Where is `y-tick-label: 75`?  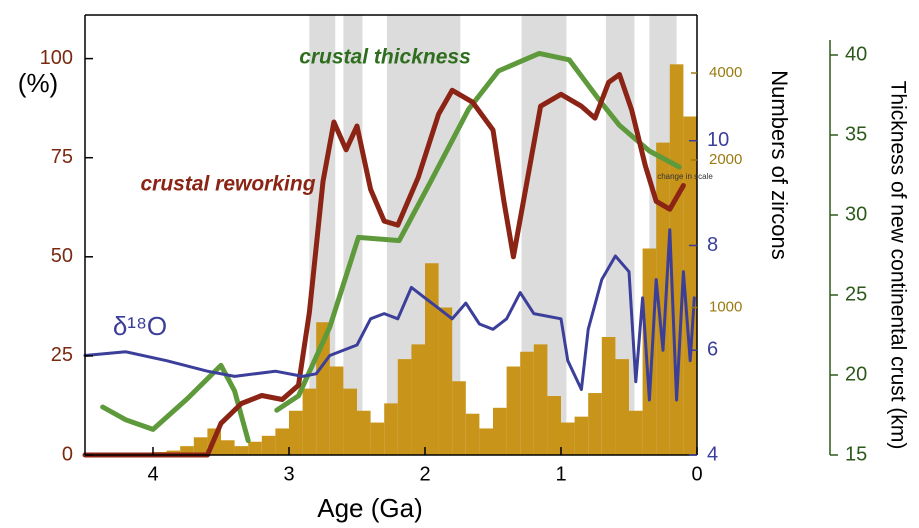
y-tick-label: 75 is located at coordinates (62, 157).